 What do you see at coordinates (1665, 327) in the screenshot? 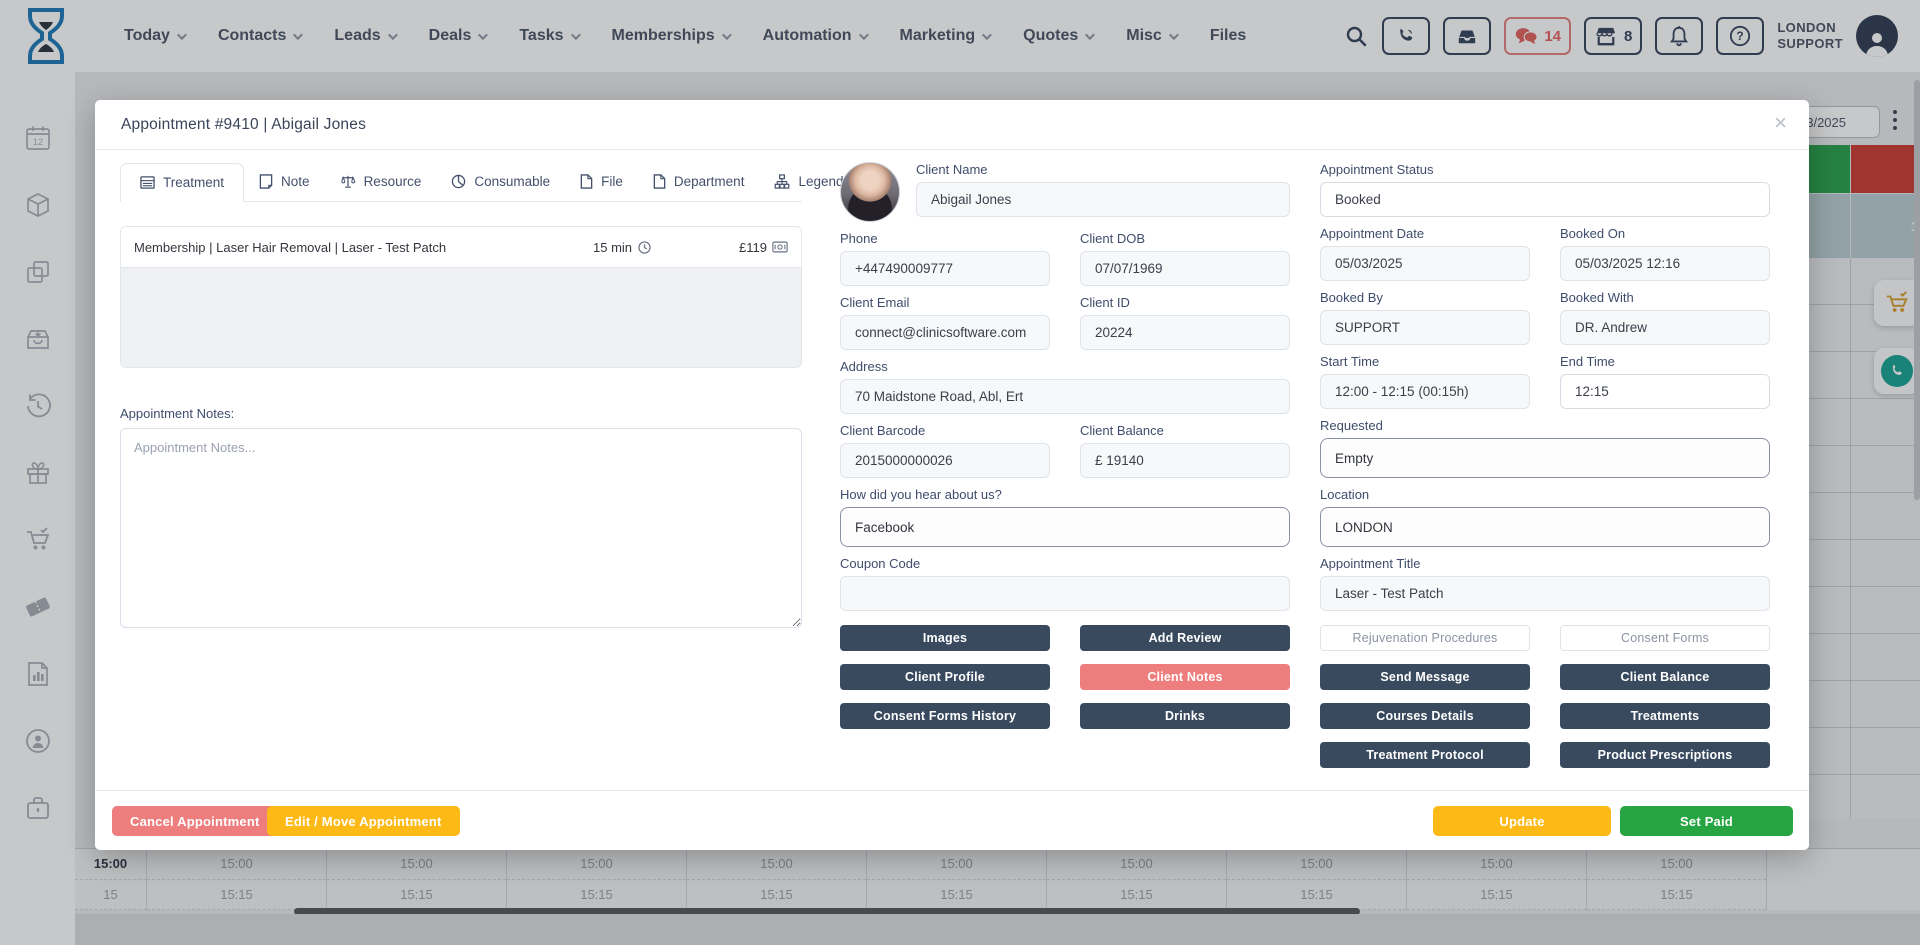
I see `booked-with-input: DR. Andrew` at bounding box center [1665, 327].